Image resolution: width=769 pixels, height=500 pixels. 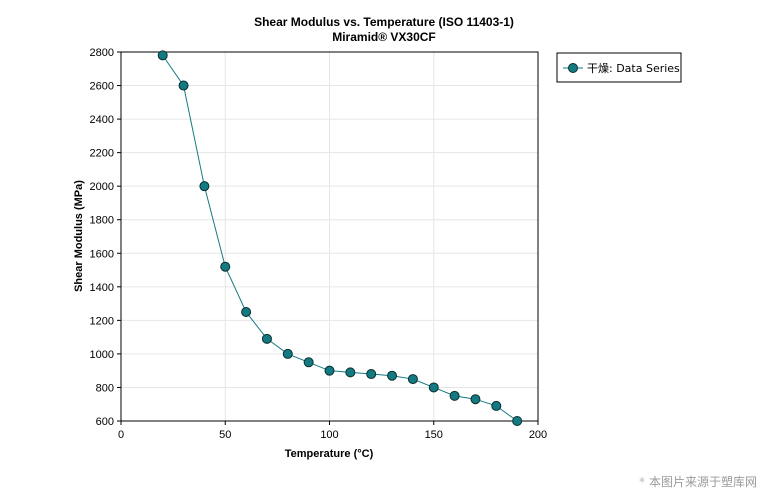 I want to click on watermark-star: *, so click(x=641, y=482).